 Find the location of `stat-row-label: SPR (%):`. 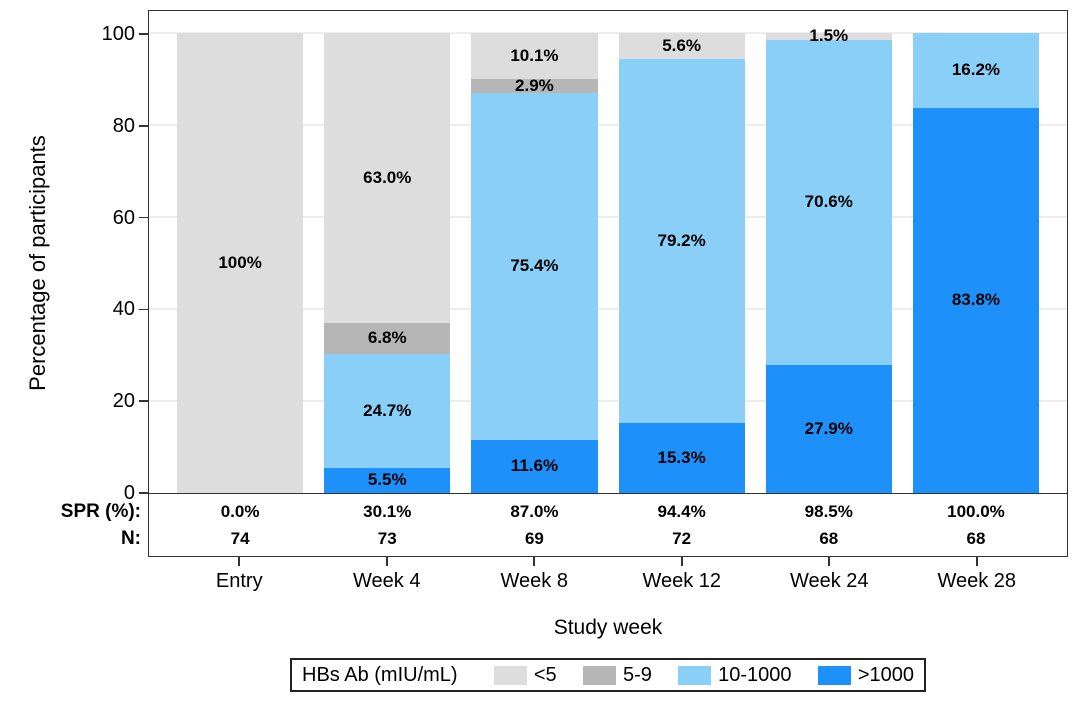

stat-row-label: SPR (%): is located at coordinates (100, 511).